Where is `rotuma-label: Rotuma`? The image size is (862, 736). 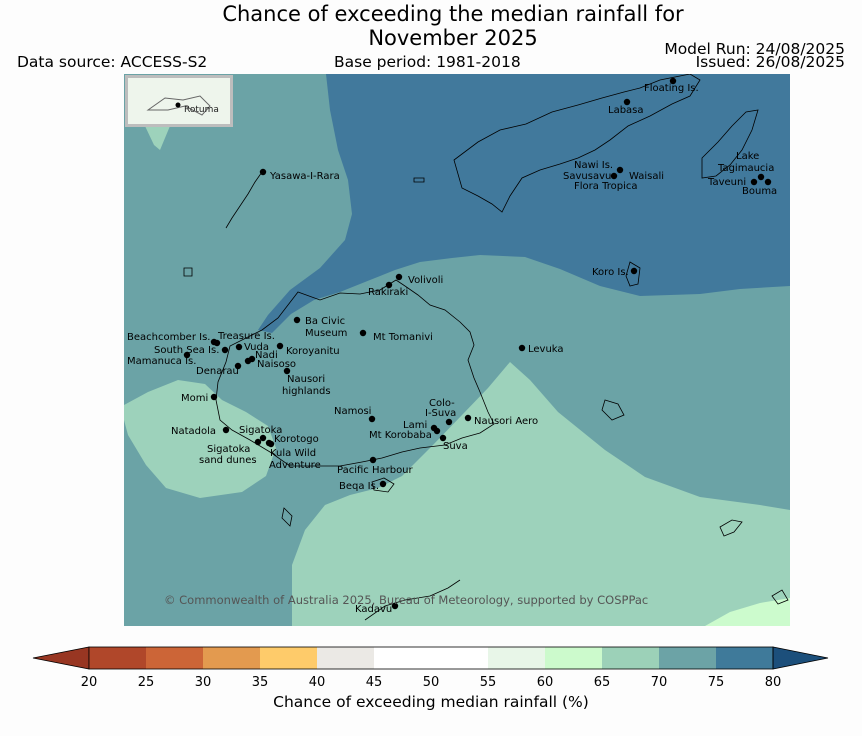 rotuma-label: Rotuma is located at coordinates (201, 110).